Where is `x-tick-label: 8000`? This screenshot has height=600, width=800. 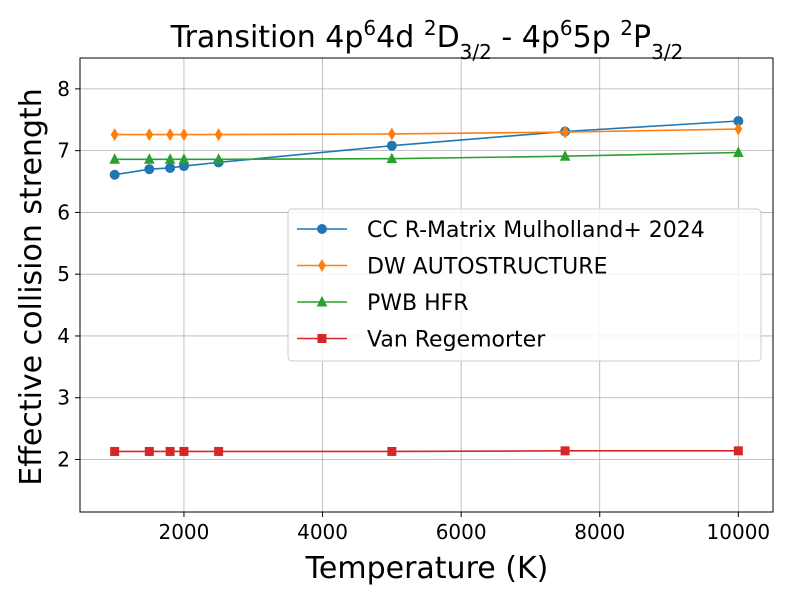 x-tick-label: 8000 is located at coordinates (599, 532).